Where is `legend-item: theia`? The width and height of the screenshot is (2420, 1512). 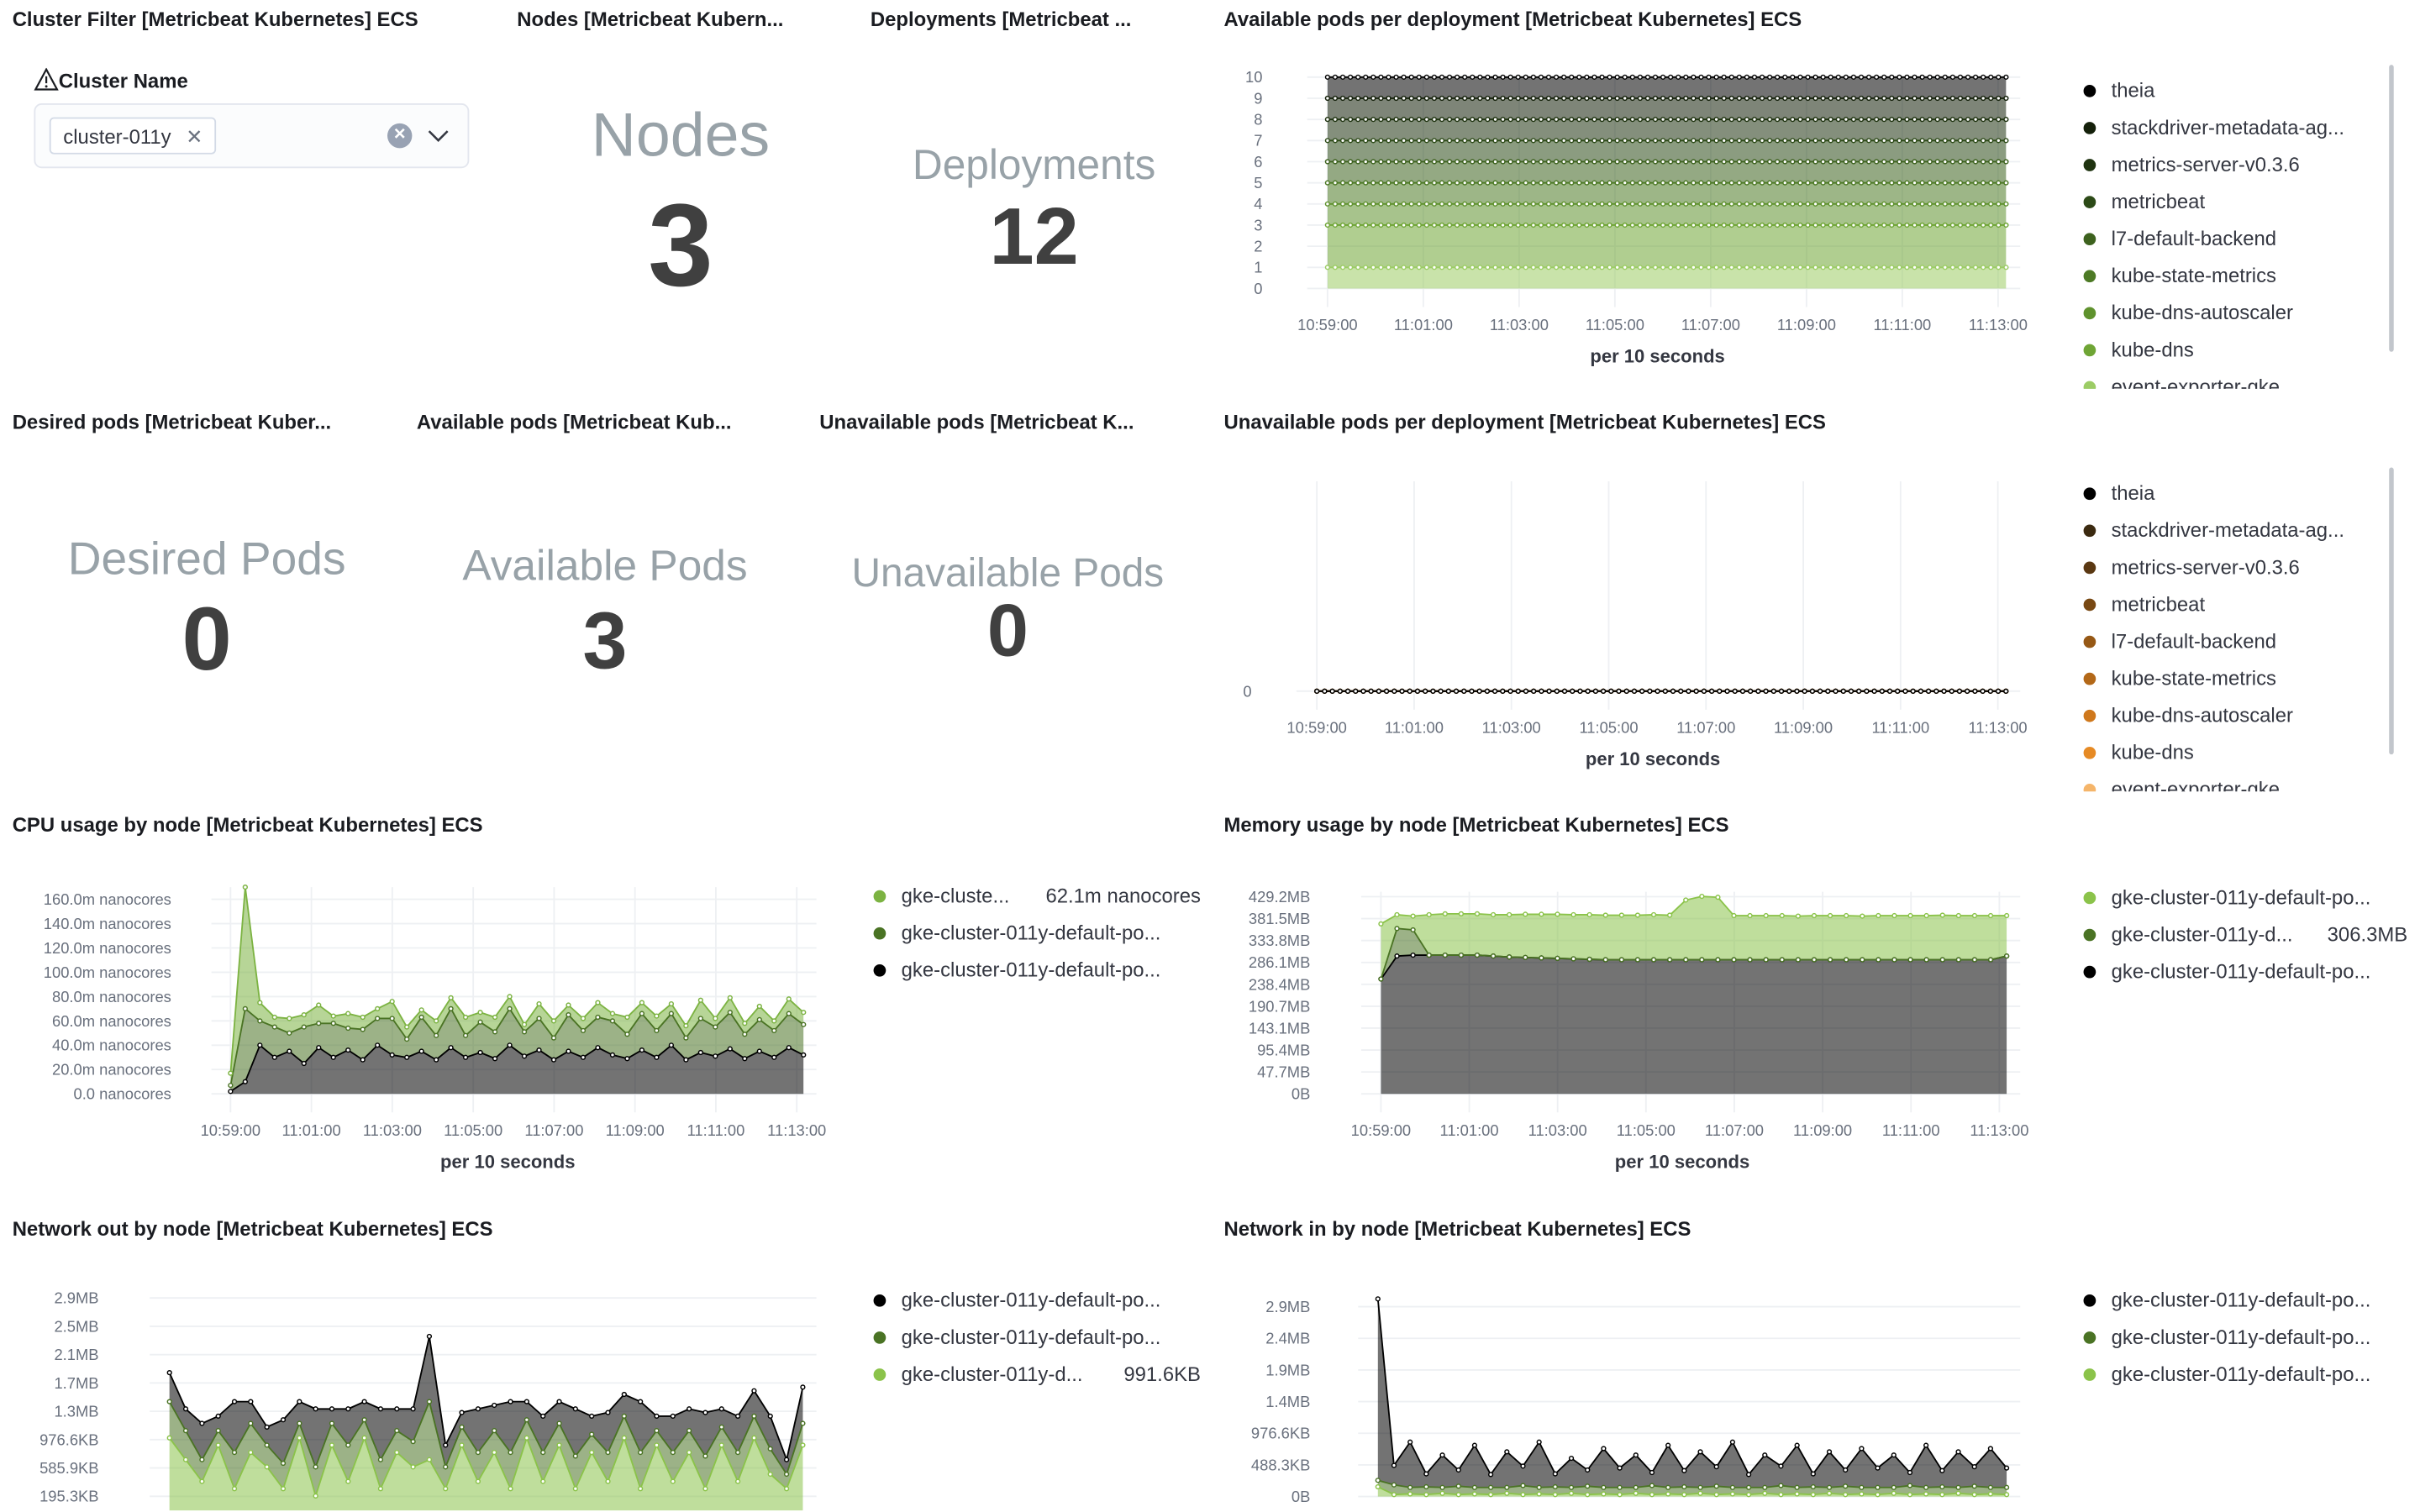
legend-item: theia is located at coordinates (2237, 493).